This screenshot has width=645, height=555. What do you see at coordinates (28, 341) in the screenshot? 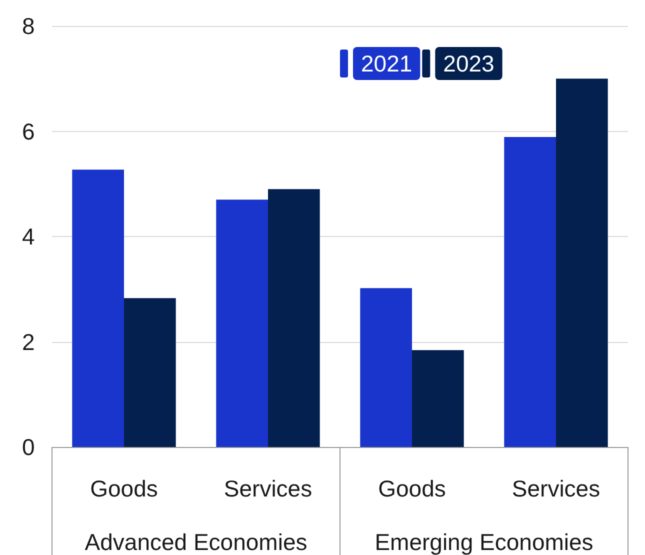
I see `y-tick-label: 2` at bounding box center [28, 341].